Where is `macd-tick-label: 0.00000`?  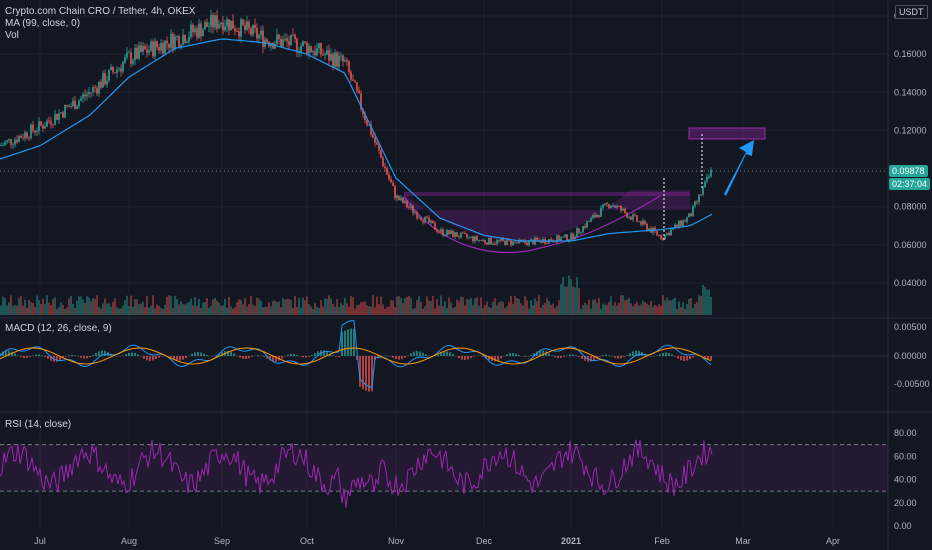
macd-tick-label: 0.00000 is located at coordinates (910, 356).